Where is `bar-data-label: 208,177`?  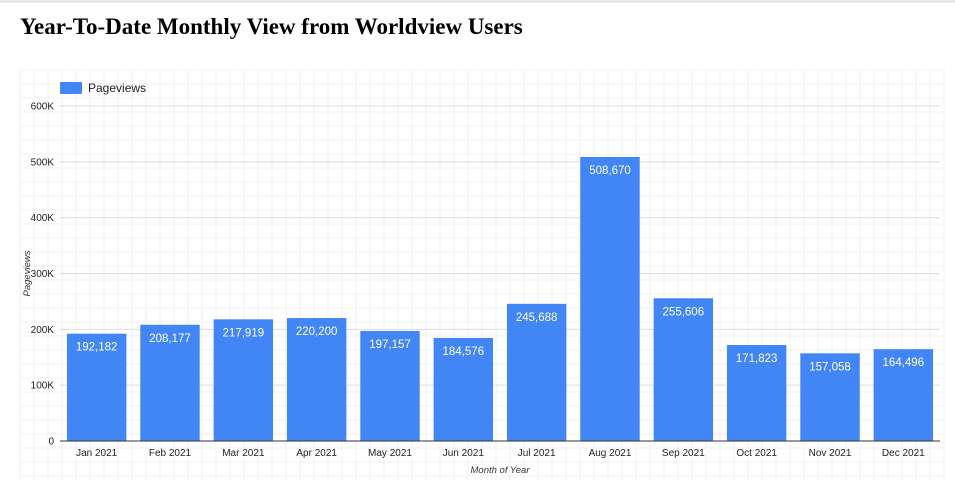
bar-data-label: 208,177 is located at coordinates (170, 339).